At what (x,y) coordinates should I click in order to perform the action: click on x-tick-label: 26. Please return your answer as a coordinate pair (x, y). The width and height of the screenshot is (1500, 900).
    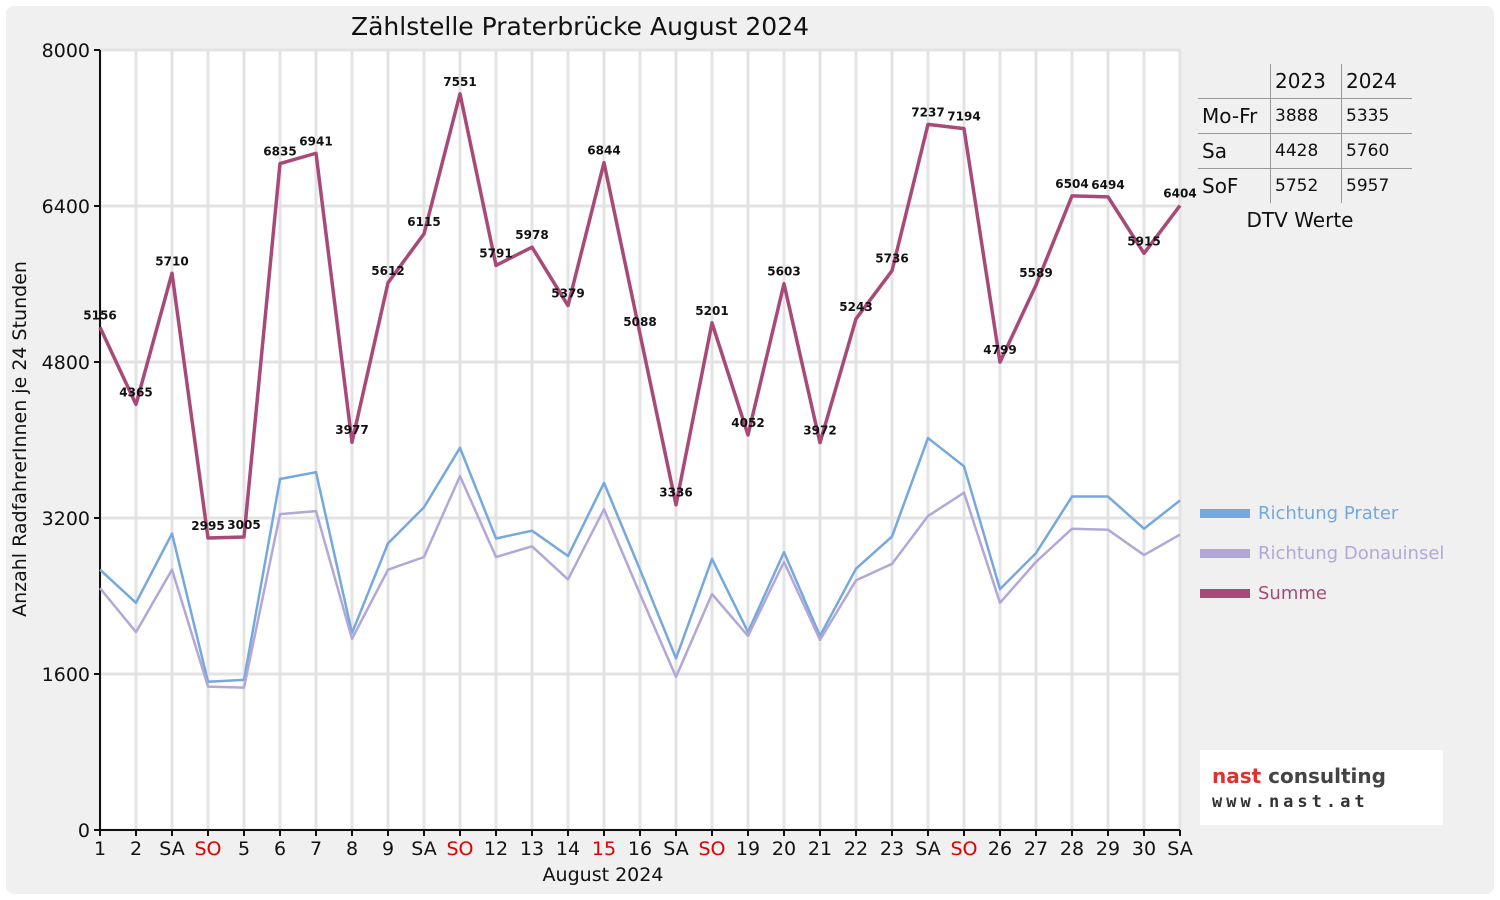
    Looking at the image, I should click on (1000, 849).